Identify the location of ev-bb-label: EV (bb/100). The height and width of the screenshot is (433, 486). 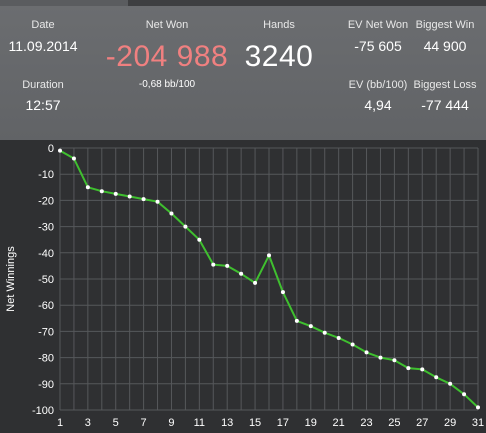
(378, 85).